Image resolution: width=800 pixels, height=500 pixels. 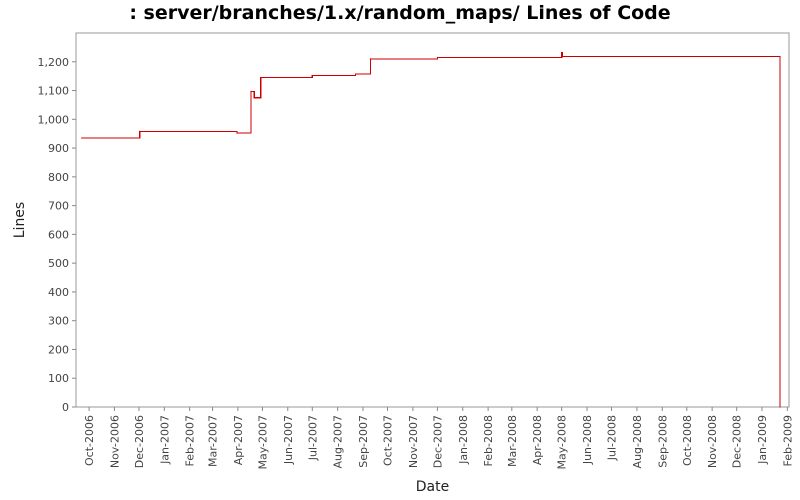 I want to click on y-tick-label: 900, so click(x=58, y=148).